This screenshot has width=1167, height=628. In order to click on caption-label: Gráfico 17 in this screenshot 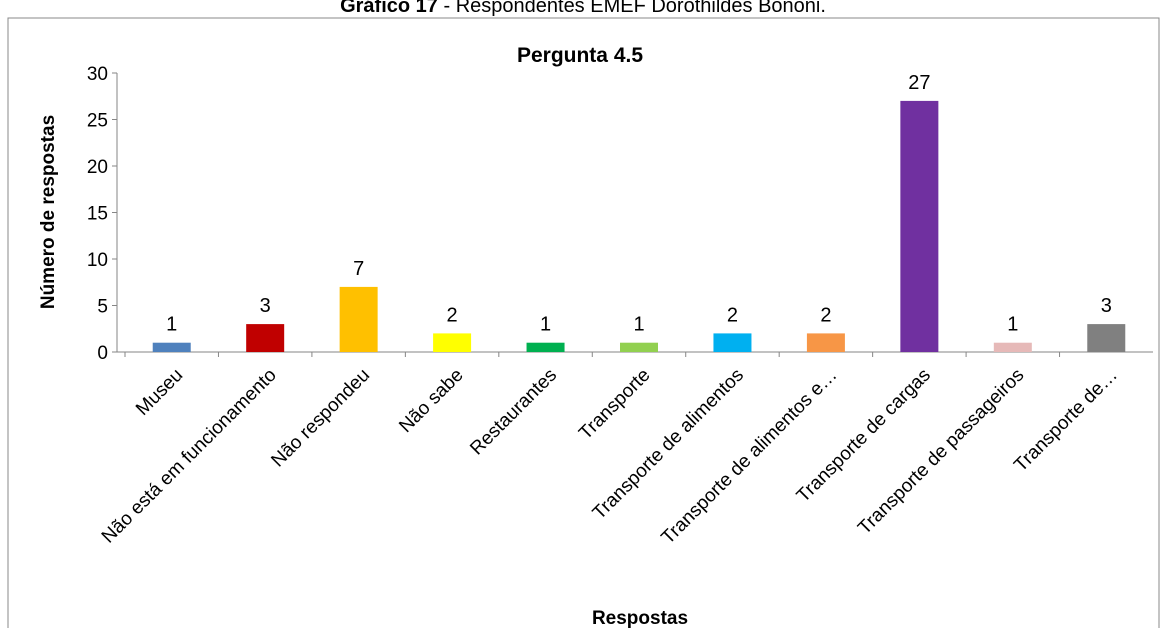, I will do `click(389, 8)`.